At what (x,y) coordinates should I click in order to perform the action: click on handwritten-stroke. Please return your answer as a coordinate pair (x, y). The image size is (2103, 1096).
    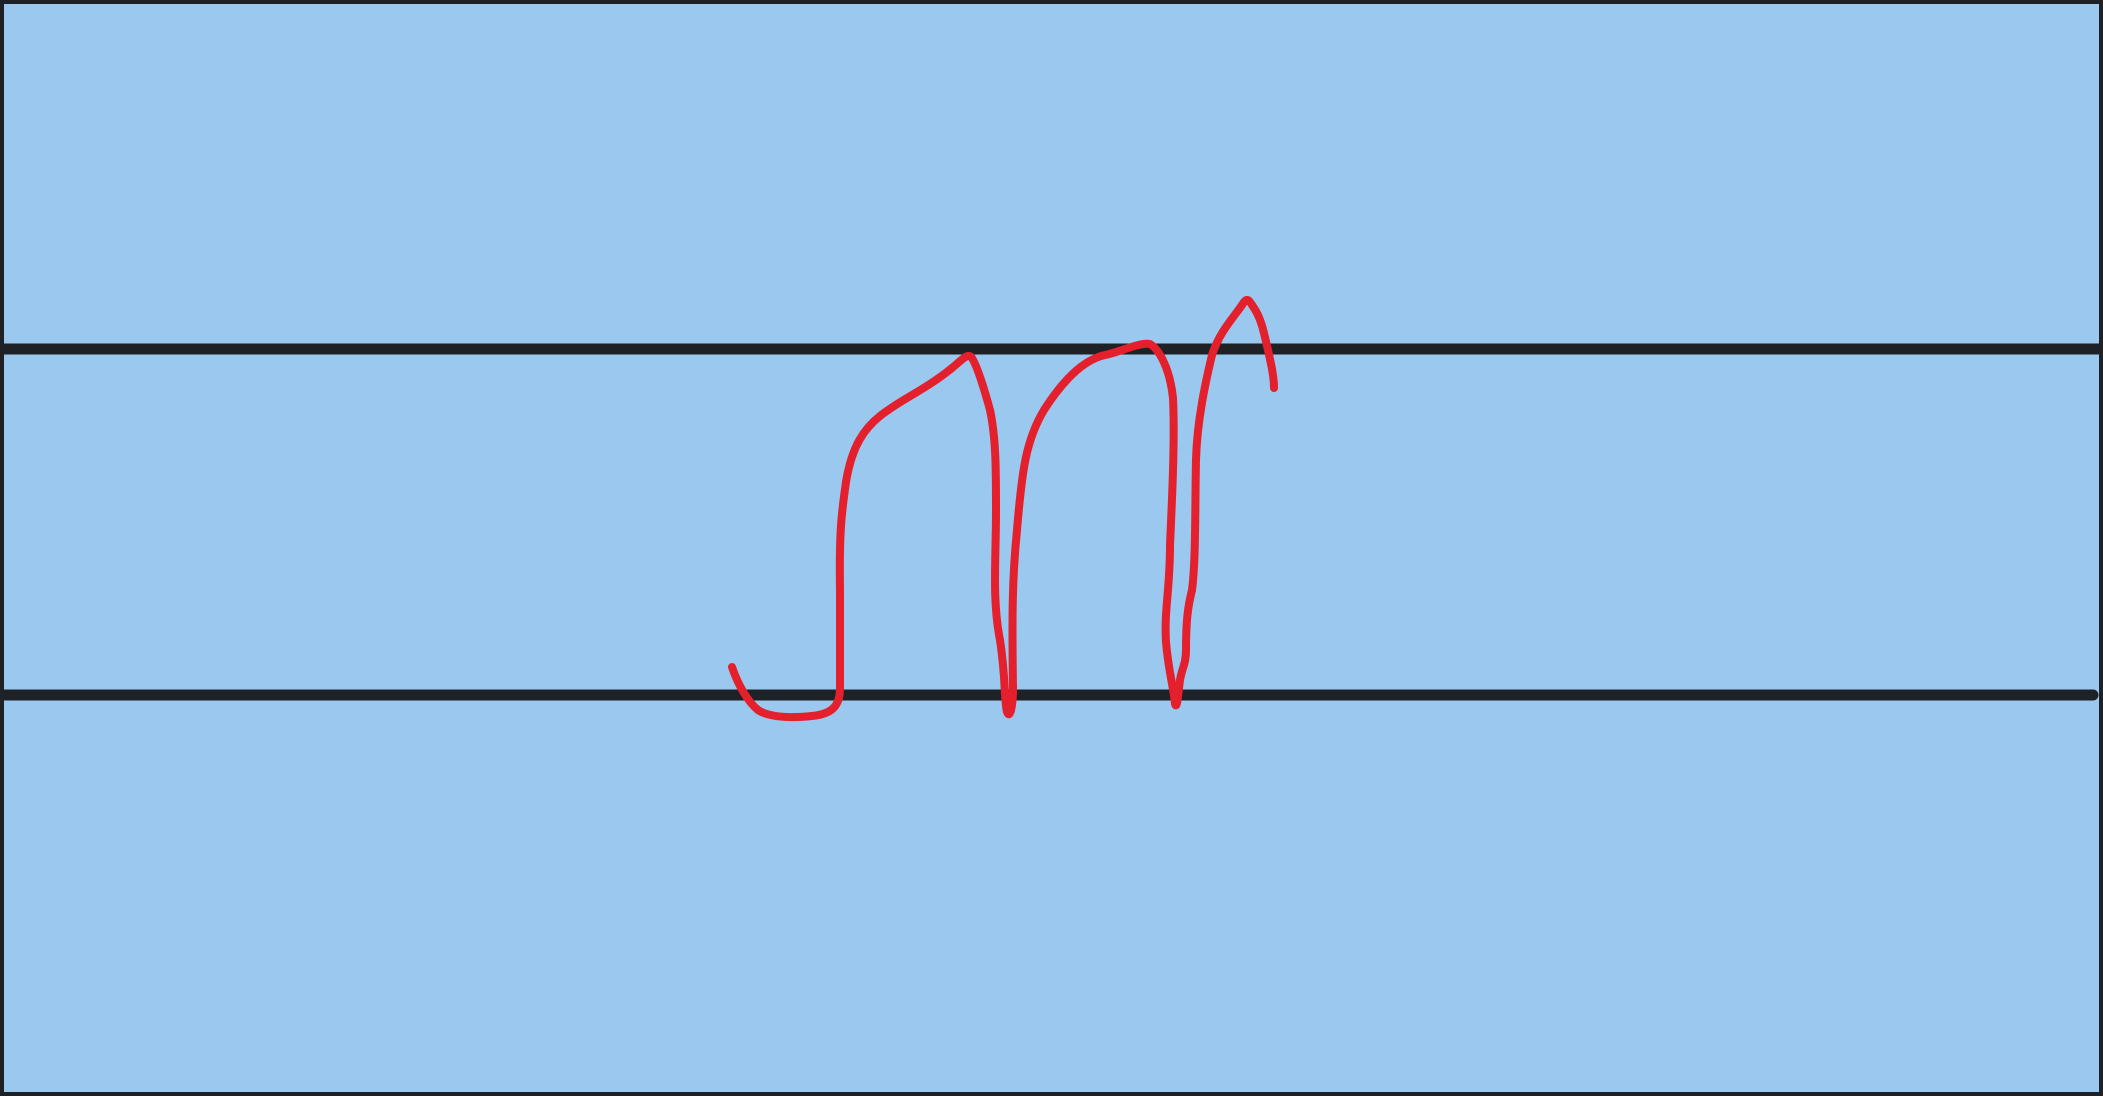
    Looking at the image, I should click on (1003, 509).